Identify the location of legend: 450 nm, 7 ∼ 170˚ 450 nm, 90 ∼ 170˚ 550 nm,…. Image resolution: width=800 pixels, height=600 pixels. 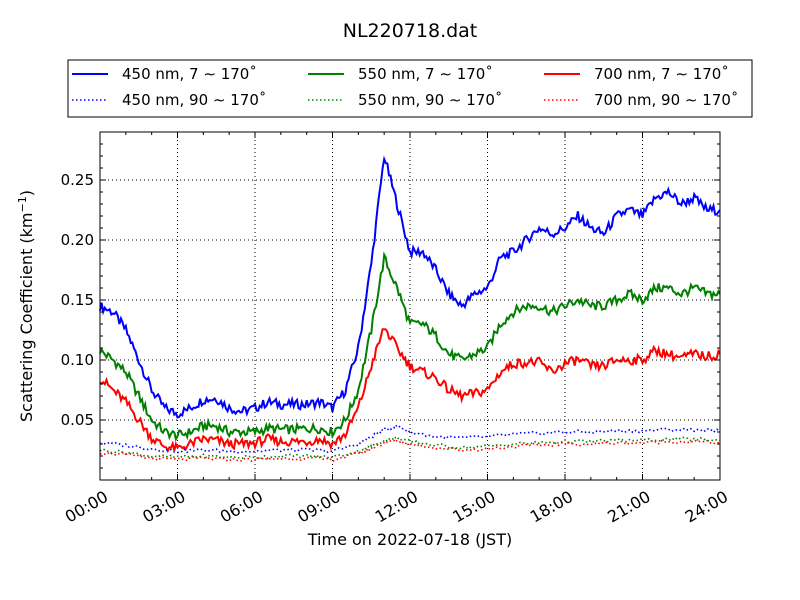
(410, 88).